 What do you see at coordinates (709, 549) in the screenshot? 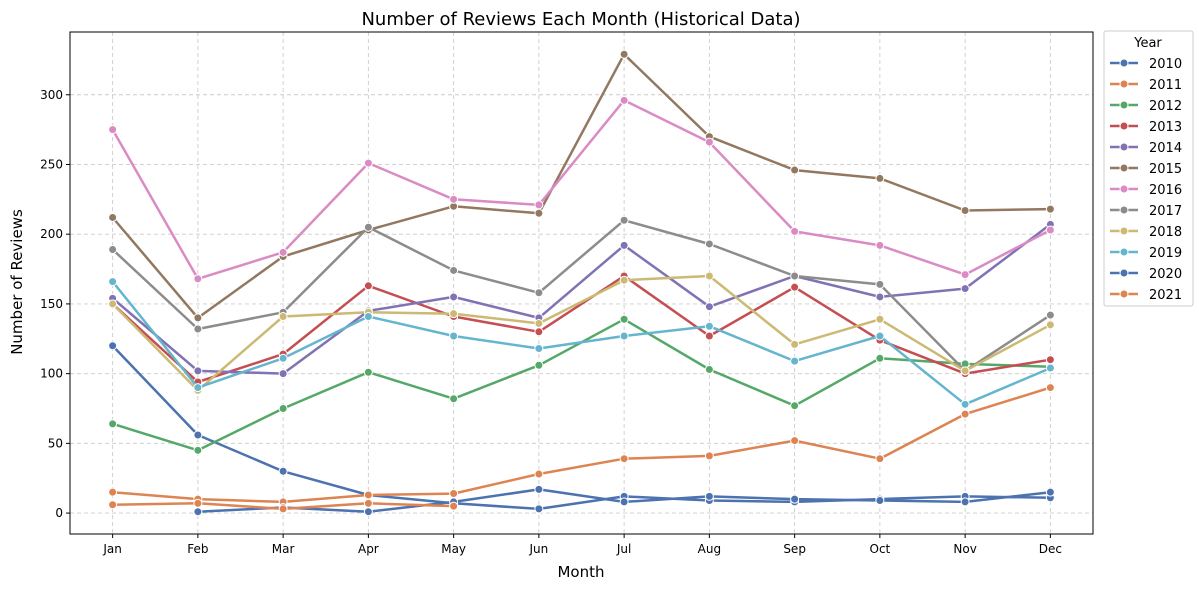
I see `x-tick-label: Aug` at bounding box center [709, 549].